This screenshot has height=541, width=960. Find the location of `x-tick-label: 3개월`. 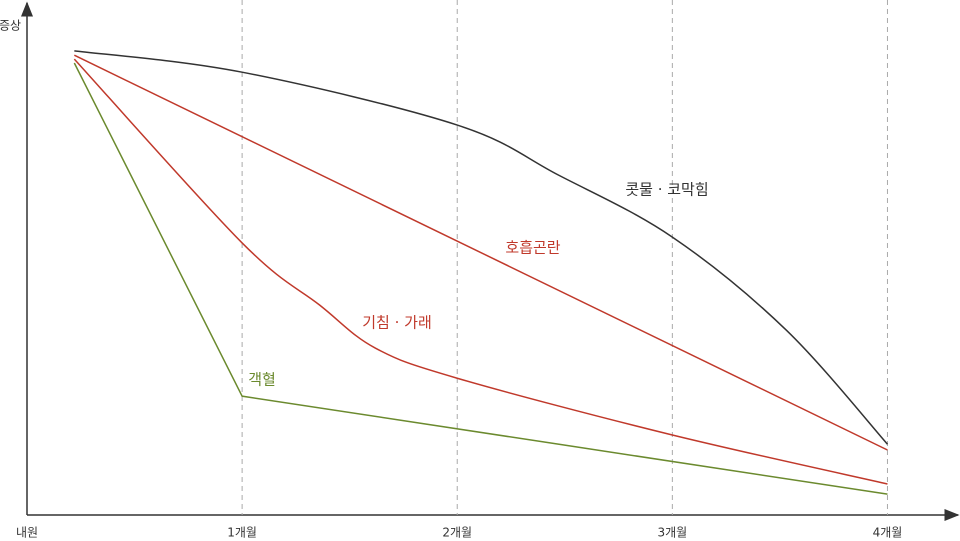

x-tick-label: 3개월 is located at coordinates (672, 533).